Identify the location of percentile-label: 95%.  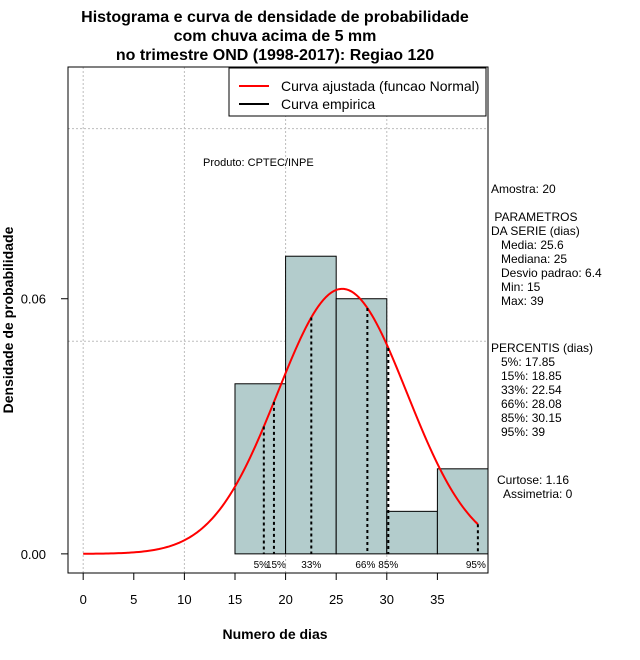
(476, 565).